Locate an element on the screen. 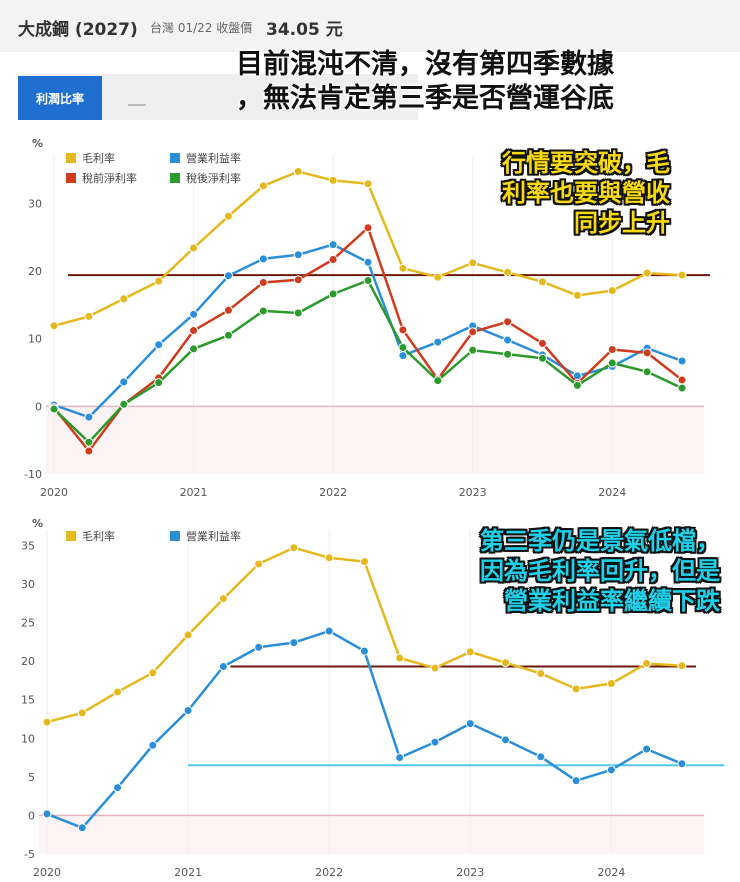 The height and width of the screenshot is (882, 740). y-tick-label: -5 is located at coordinates (29, 854).